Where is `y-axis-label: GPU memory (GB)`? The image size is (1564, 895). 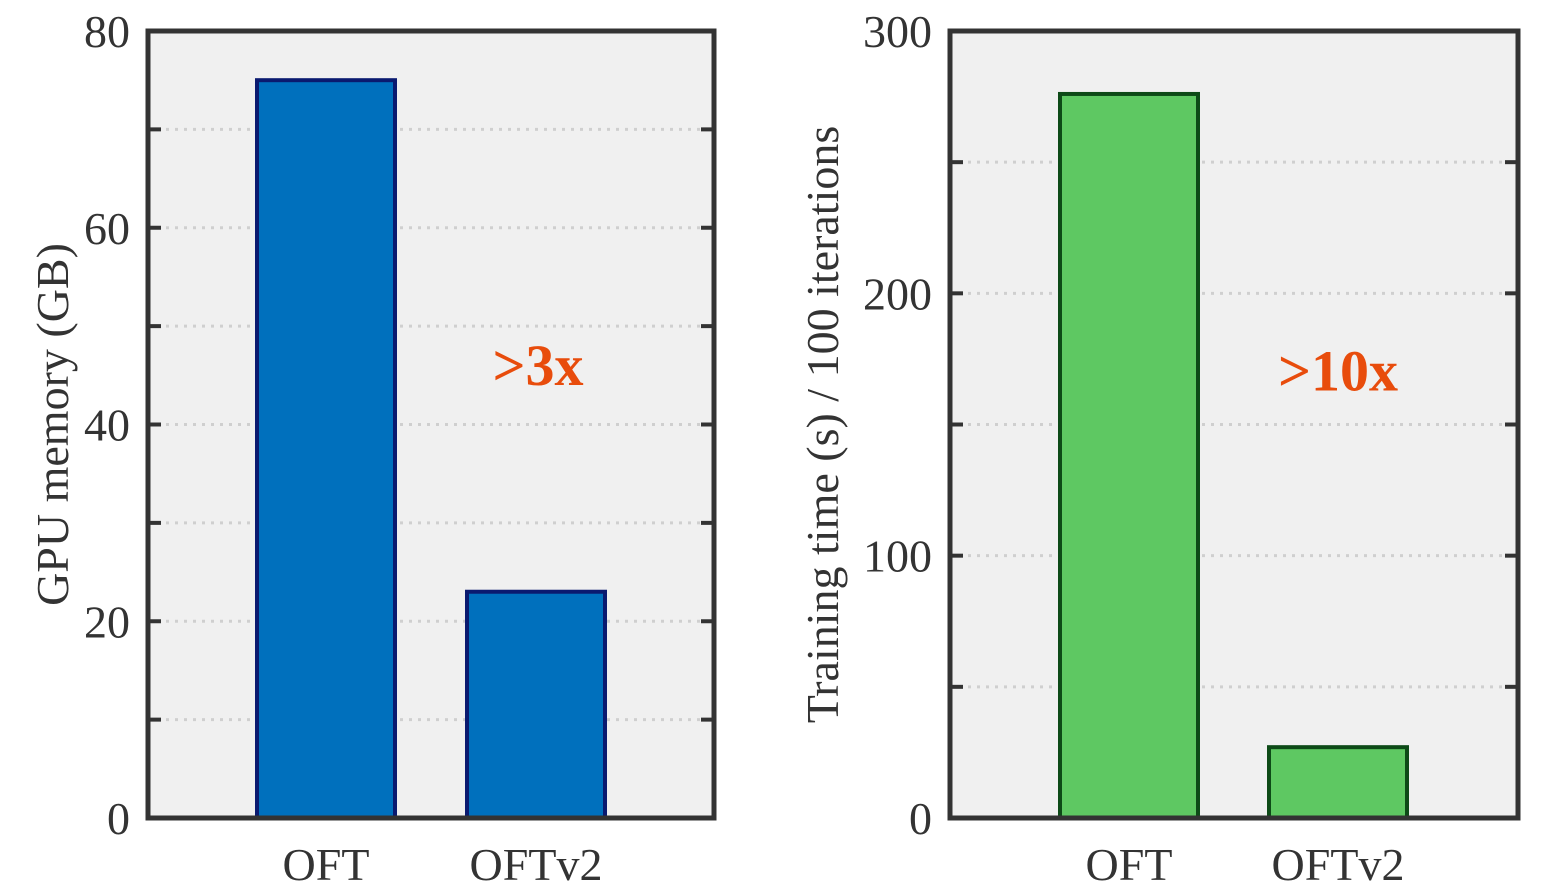
y-axis-label: GPU memory (GB) is located at coordinates (52, 424).